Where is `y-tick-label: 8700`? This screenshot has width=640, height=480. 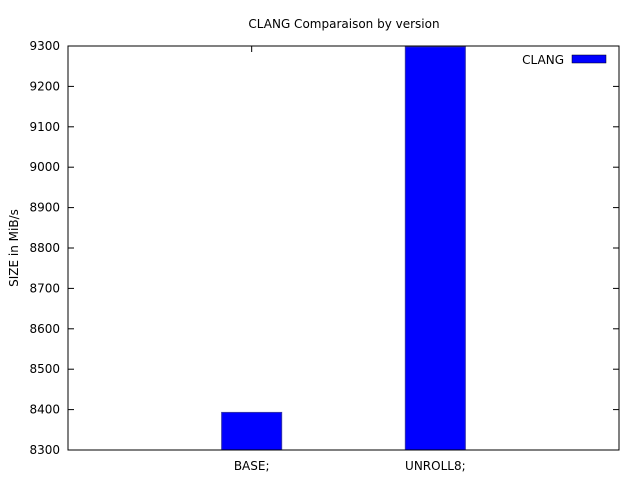
y-tick-label: 8700 is located at coordinates (44, 288).